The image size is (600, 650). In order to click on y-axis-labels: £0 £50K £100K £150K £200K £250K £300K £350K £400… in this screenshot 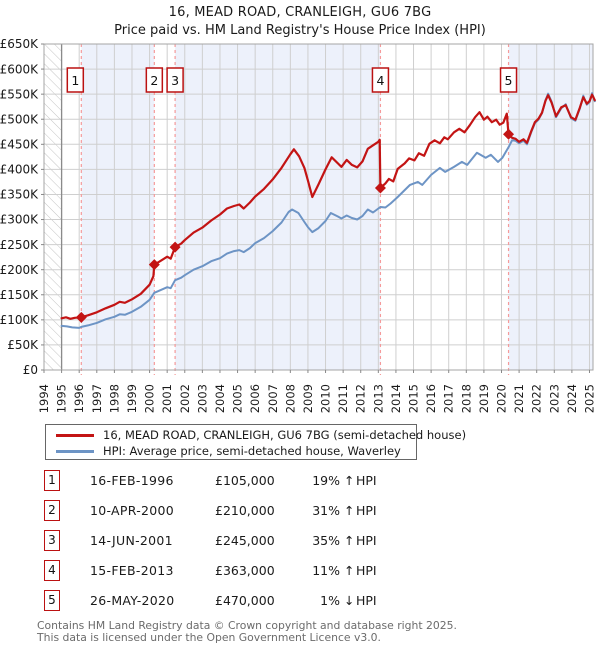, I will do `click(19, 207)`.